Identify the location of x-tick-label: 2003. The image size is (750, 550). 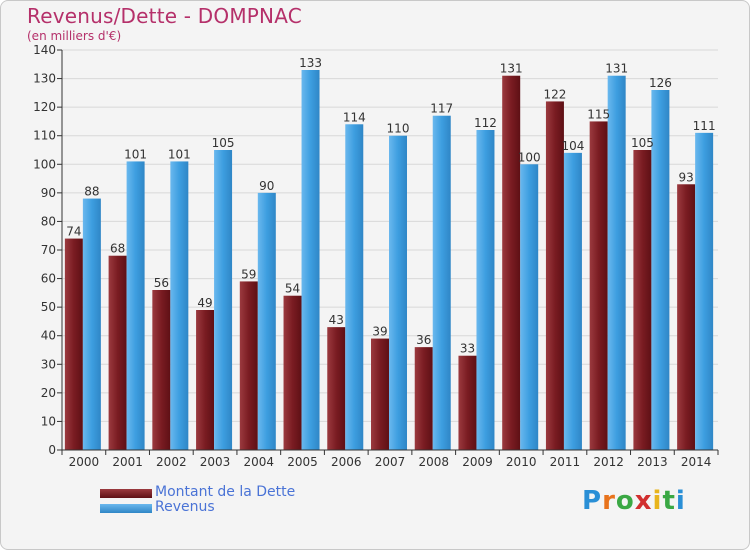
(215, 462).